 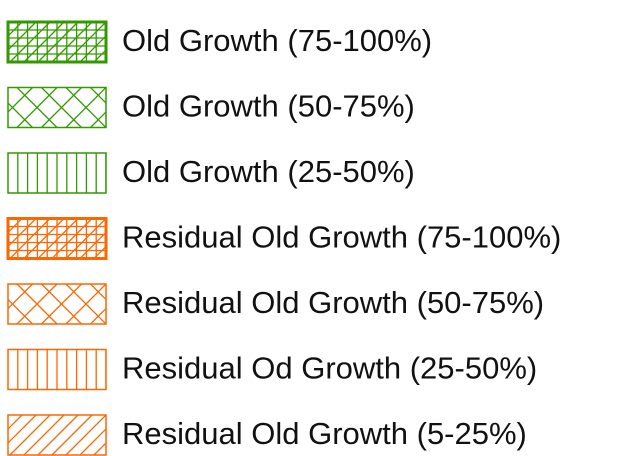 I want to click on legend-label: Old Growth (75-100%), so click(x=277, y=40).